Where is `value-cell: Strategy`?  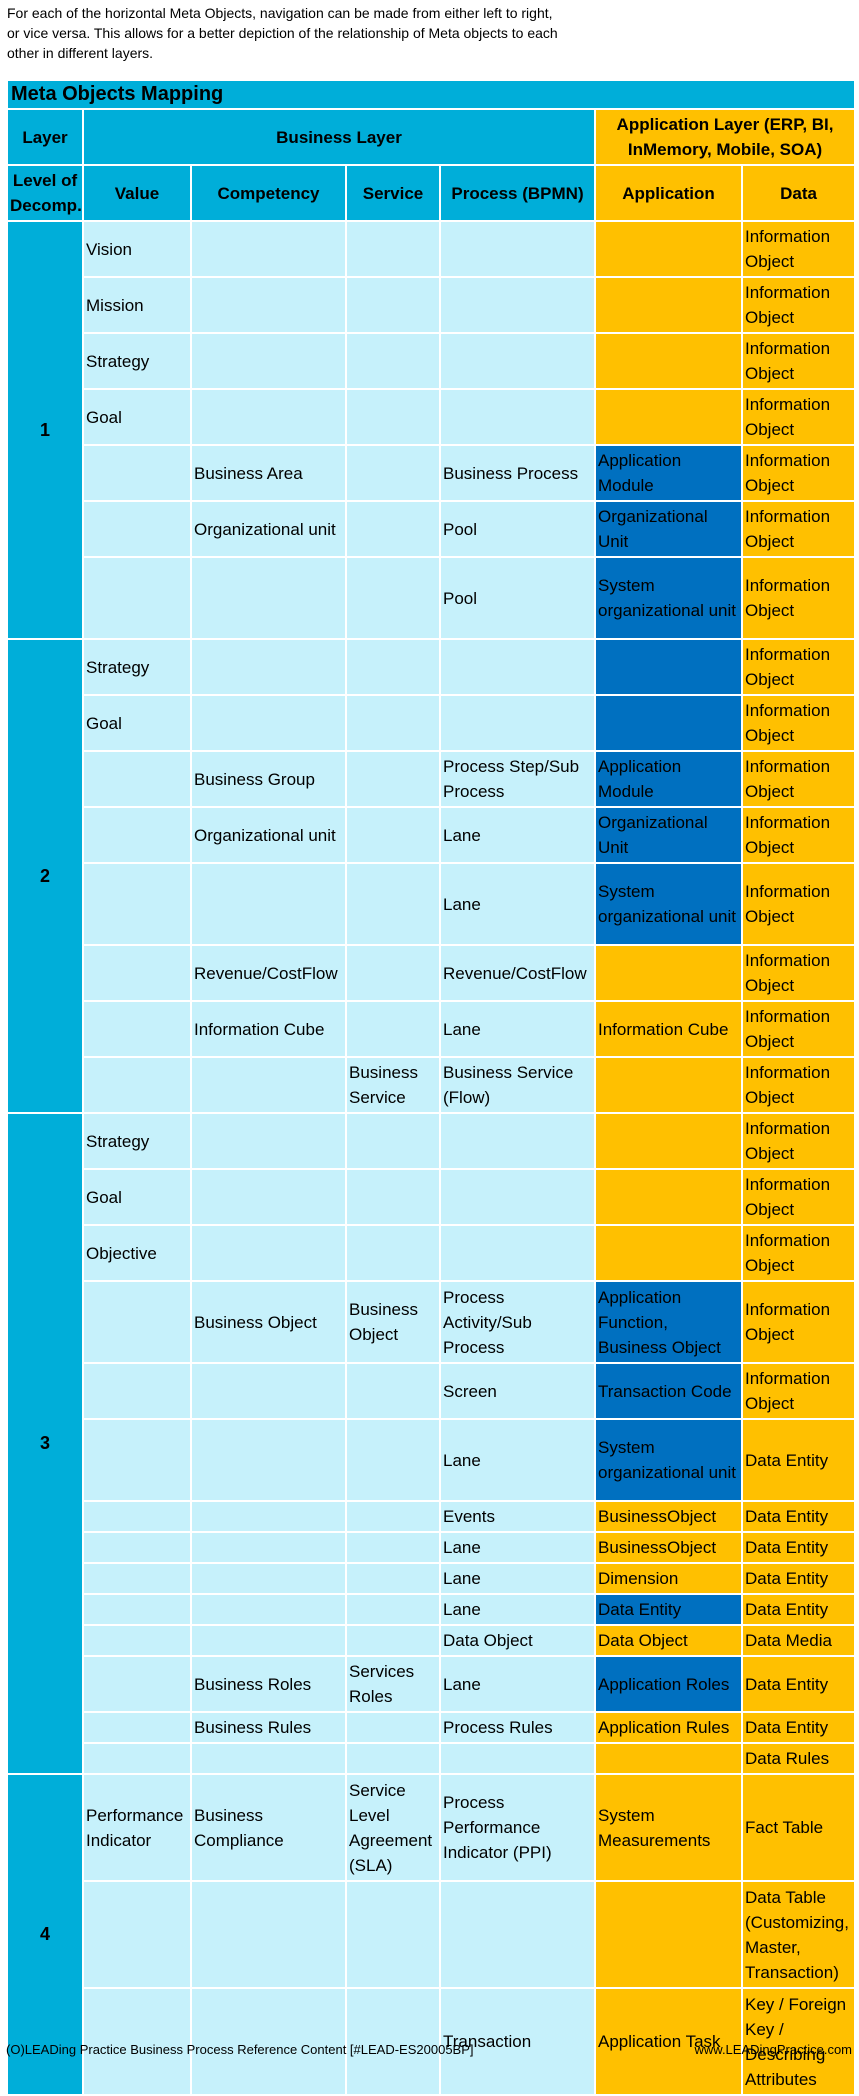
value-cell: Strategy is located at coordinates (137, 1141).